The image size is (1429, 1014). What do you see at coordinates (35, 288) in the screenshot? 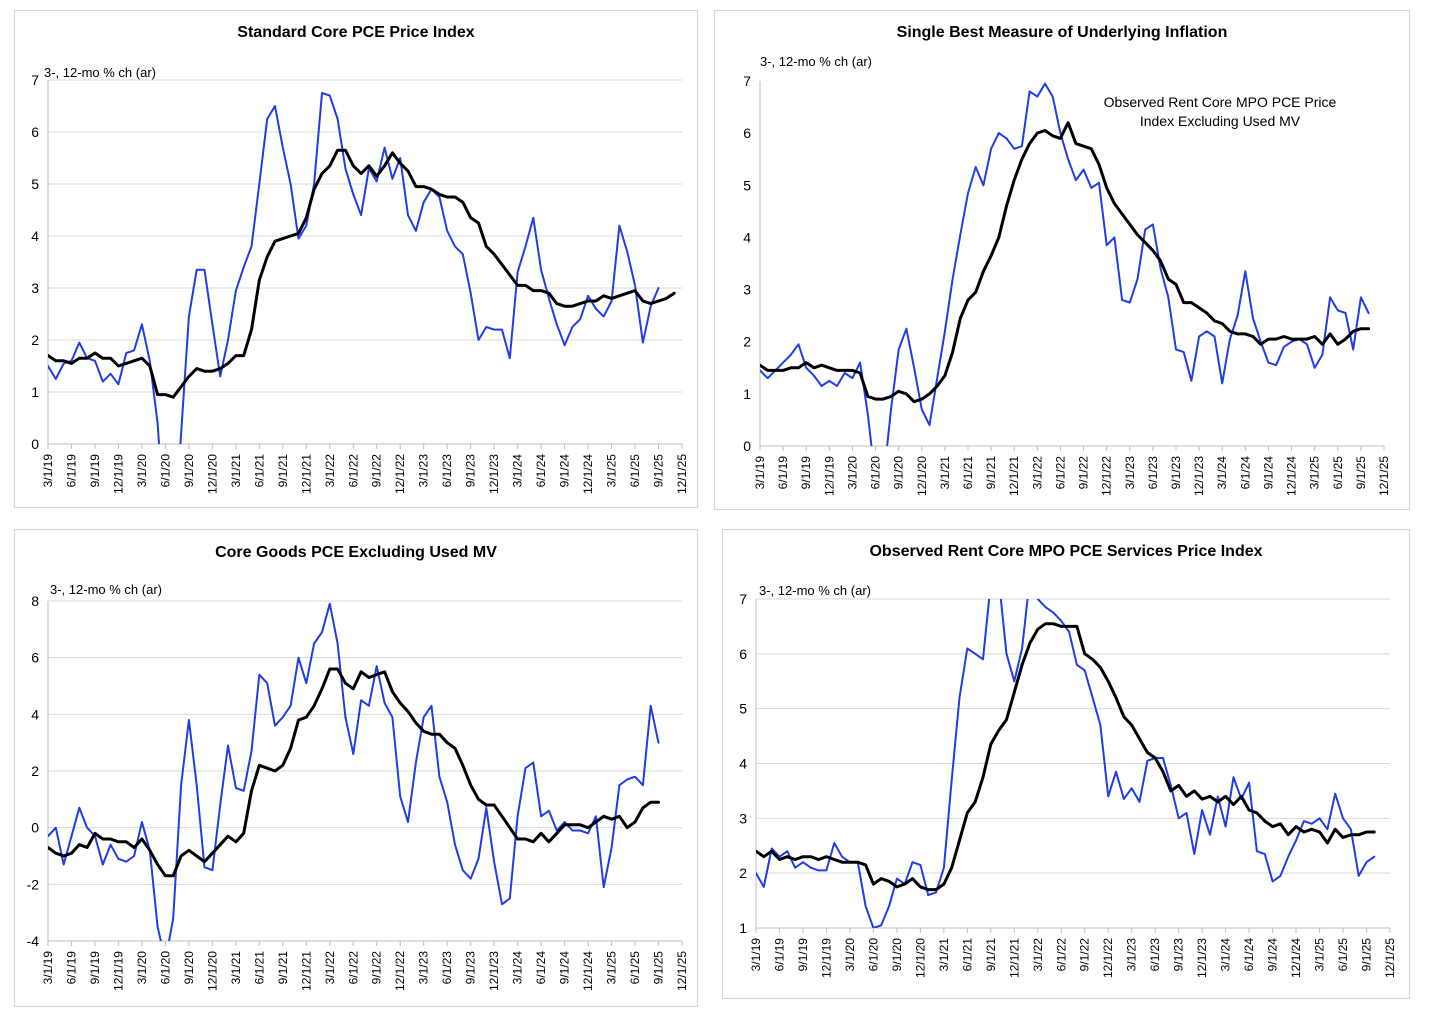
I see `y-tick-label: 3` at bounding box center [35, 288].